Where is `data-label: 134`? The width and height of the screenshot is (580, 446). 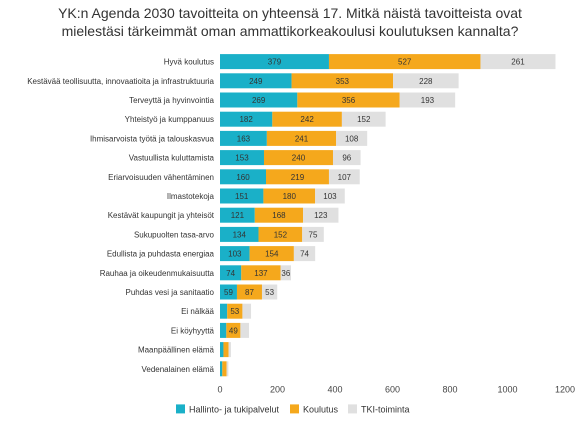 data-label: 134 is located at coordinates (240, 234).